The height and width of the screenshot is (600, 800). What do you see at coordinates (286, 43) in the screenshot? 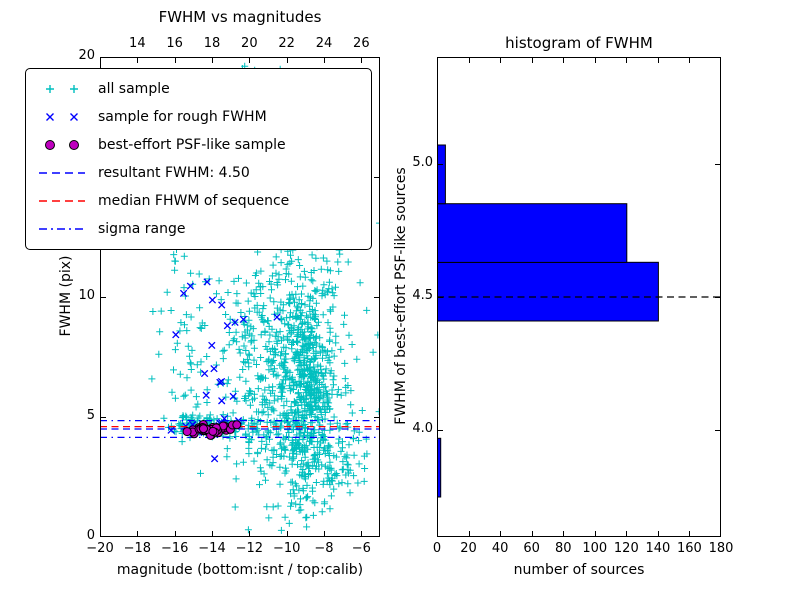
I see `calib-tick-label: 22` at bounding box center [286, 43].